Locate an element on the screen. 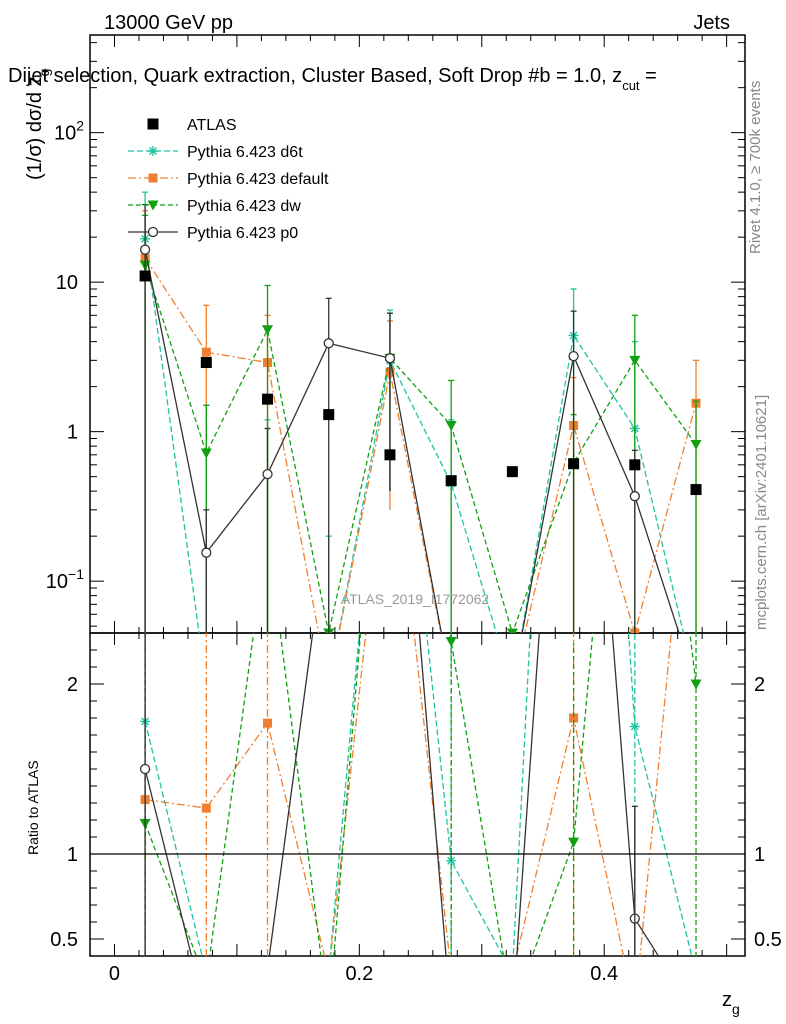  ratio-tick-label: 1 is located at coordinates (72, 855).